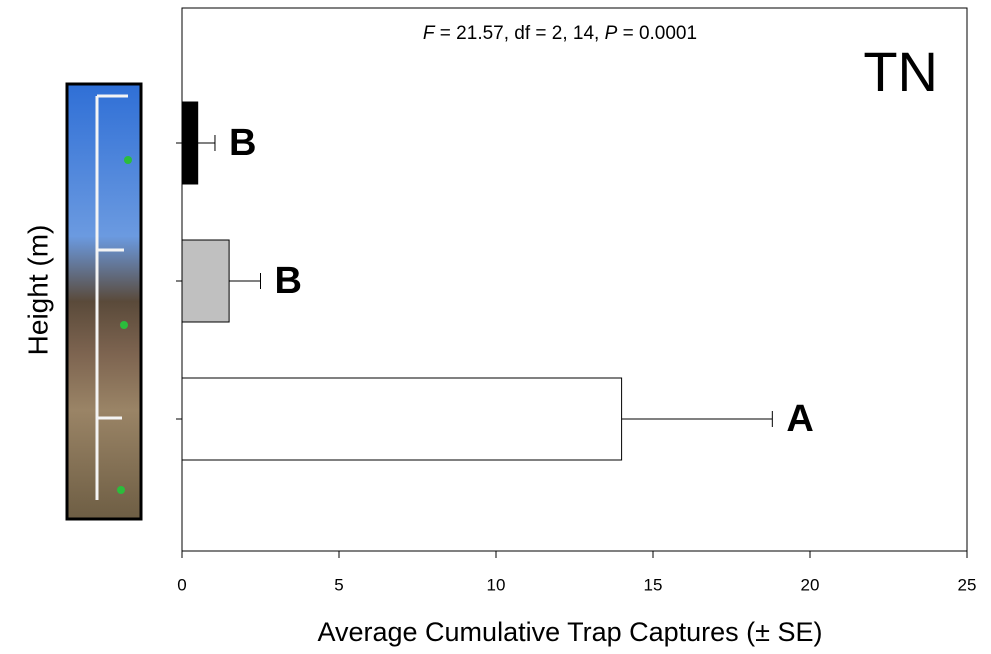  Describe the element at coordinates (37, 290) in the screenshot. I see `y-axis-label: Height (m)` at that location.